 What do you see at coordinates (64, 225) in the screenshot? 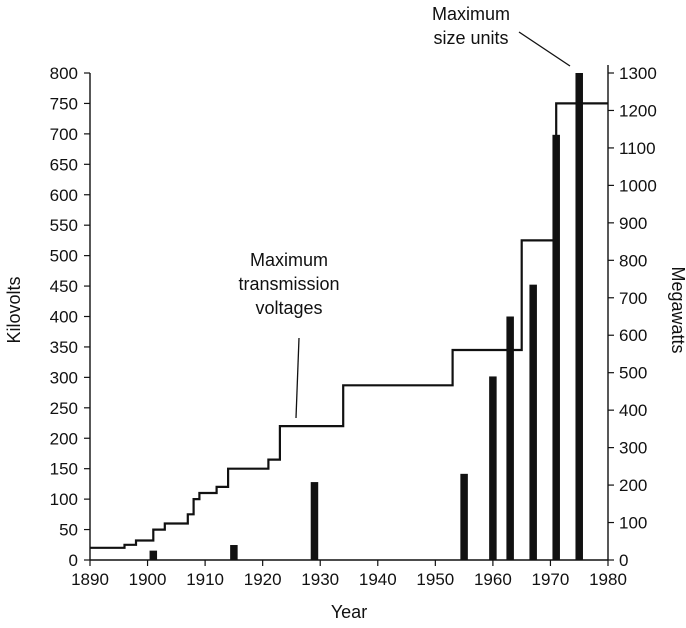
I see `left-tick-label: 550` at bounding box center [64, 225].